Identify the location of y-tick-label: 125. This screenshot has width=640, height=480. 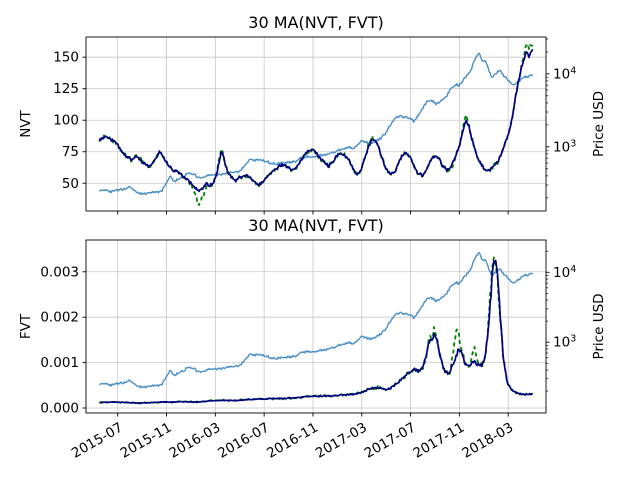
(66, 89).